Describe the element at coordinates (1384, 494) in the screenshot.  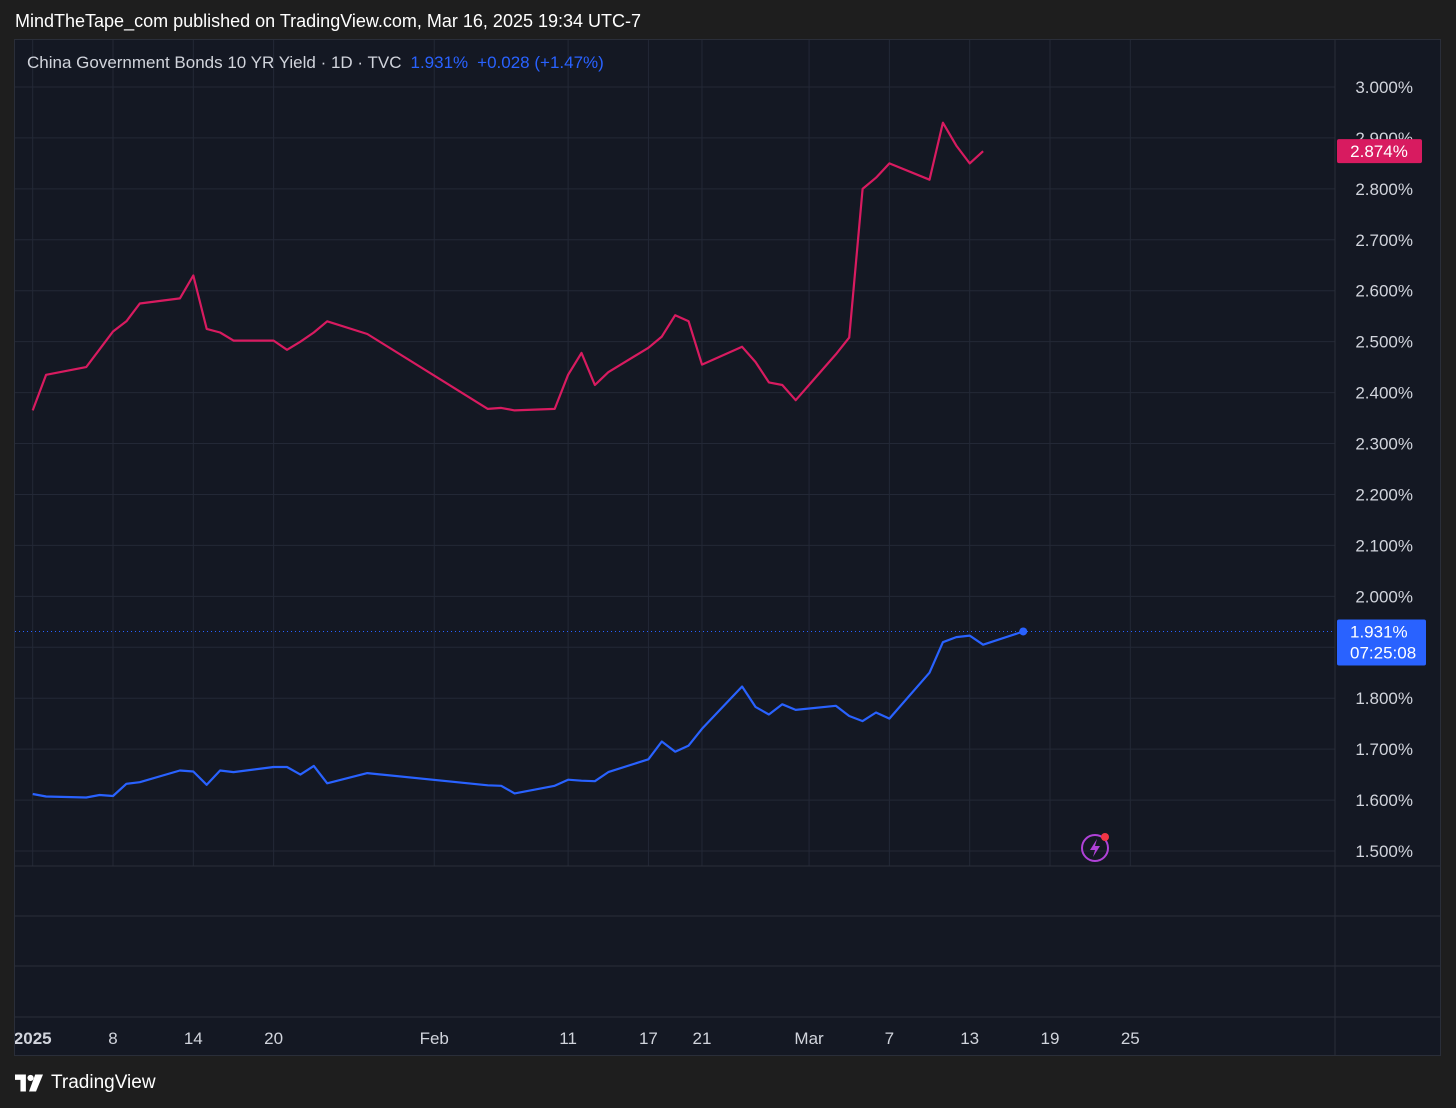
I see `y-tick-label: 2.200%` at that location.